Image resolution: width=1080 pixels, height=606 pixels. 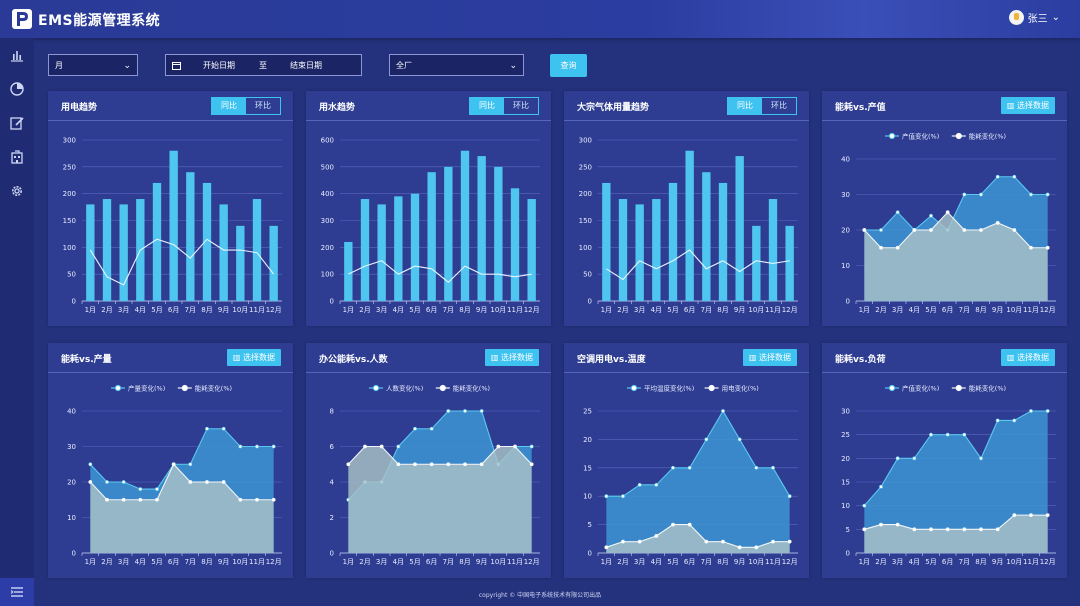 I want to click on panel-title: 大宗气体用量趋势, so click(x=613, y=108).